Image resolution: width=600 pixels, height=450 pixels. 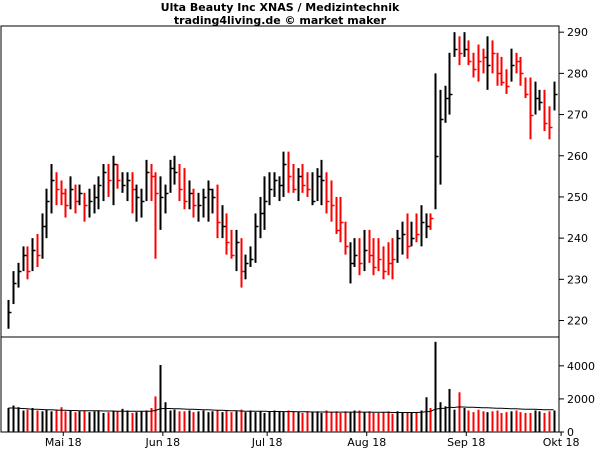 What do you see at coordinates (466, 442) in the screenshot?
I see `x-axis-tick-label: Sep 18` at bounding box center [466, 442].